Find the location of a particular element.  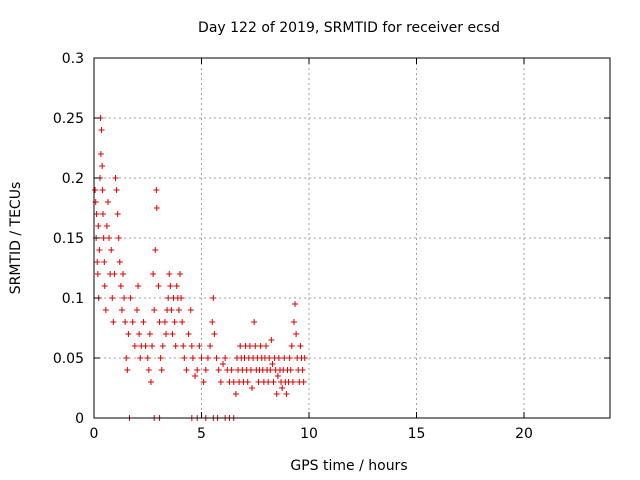

x-tick-label: 5 is located at coordinates (201, 434).